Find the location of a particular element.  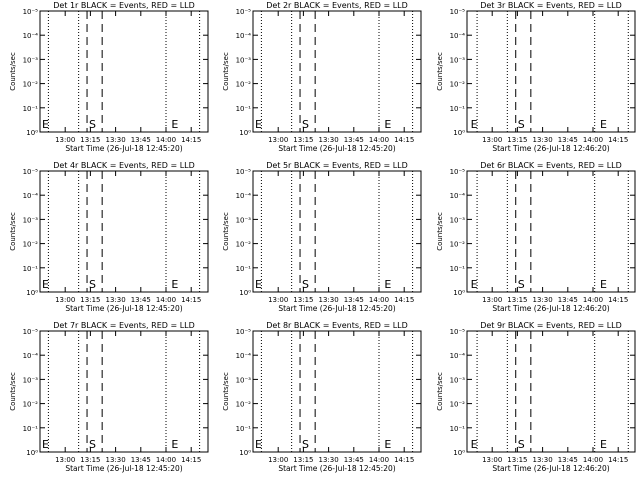

panel-title: Det 4r BLACK = Events, RED = LLD is located at coordinates (124, 165).